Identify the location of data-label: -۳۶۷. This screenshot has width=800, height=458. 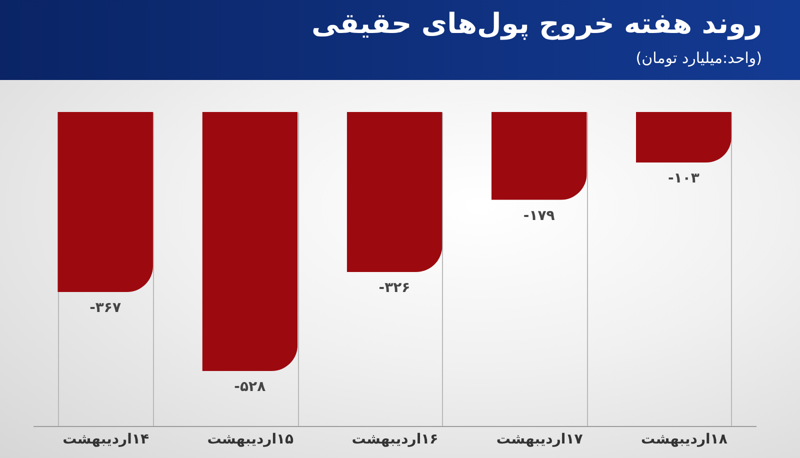
(106, 308).